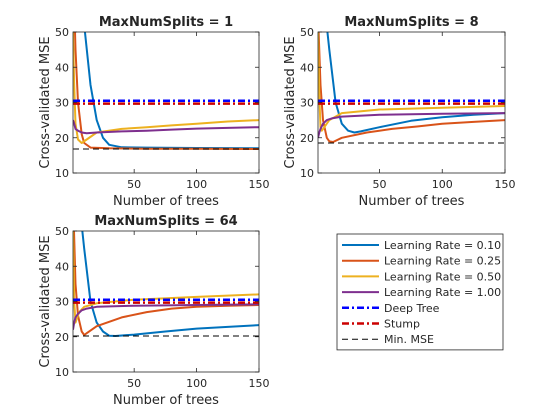 This screenshot has height=420, width=560. What do you see at coordinates (381, 324) in the screenshot?
I see `legend-entry: Stump` at bounding box center [381, 324].